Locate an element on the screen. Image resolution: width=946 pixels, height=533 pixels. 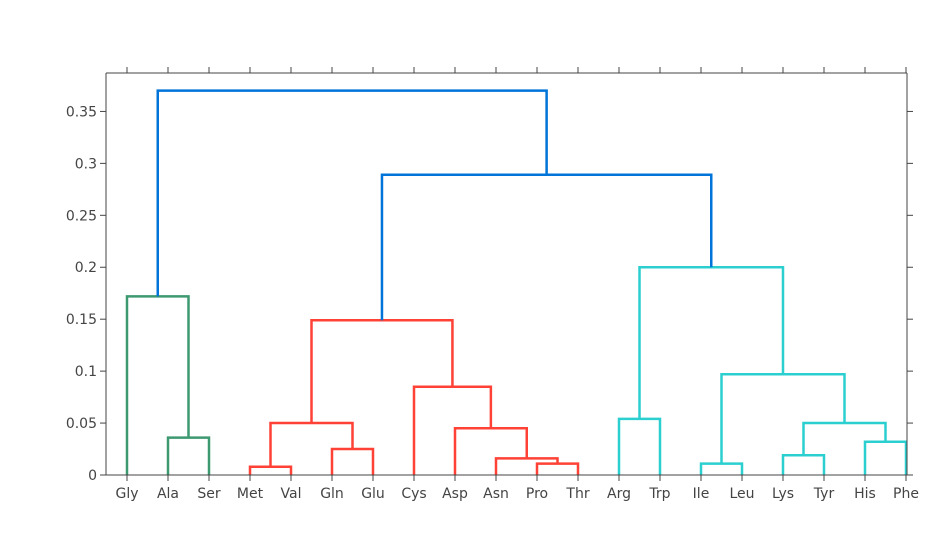
leaf-label-cys: Cys is located at coordinates (413, 494).